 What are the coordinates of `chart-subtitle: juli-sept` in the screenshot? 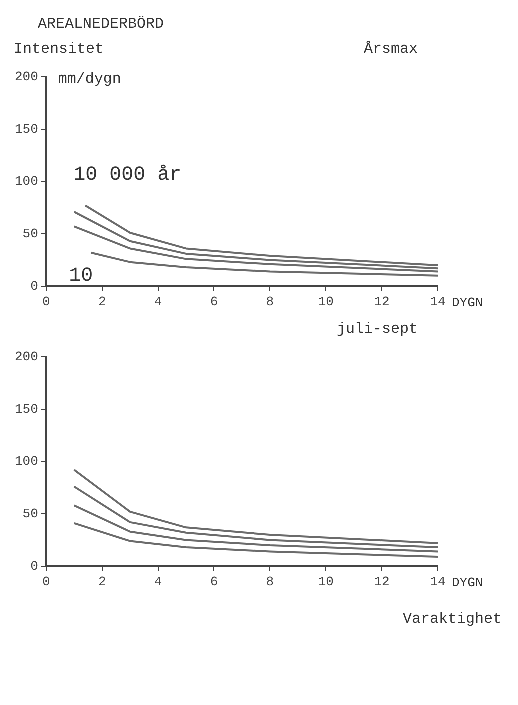 It's located at (377, 329).